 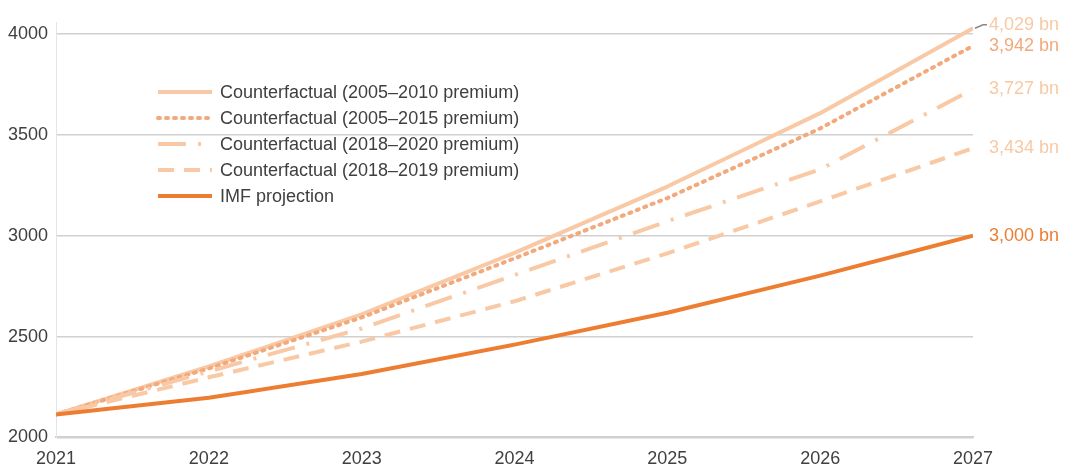 What do you see at coordinates (56, 458) in the screenshot?
I see `x-tick-label: 2021` at bounding box center [56, 458].